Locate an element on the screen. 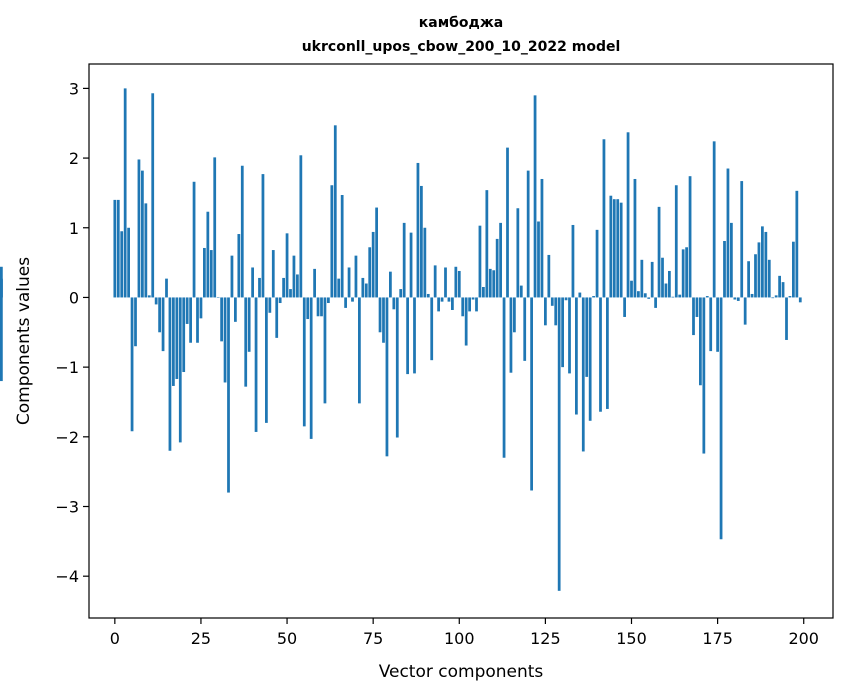 This screenshot has width=847, height=696. y-tick-label: 2 is located at coordinates (74, 158).